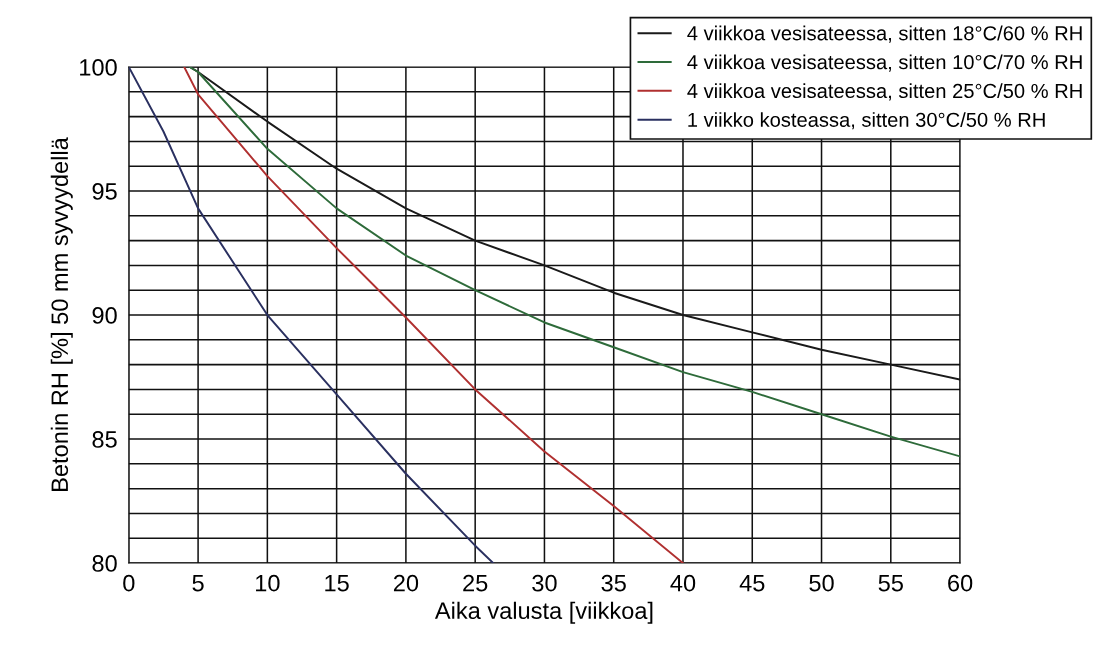 This screenshot has width=1101, height=657. What do you see at coordinates (104, 191) in the screenshot?
I see `y-tick-label: 95` at bounding box center [104, 191].